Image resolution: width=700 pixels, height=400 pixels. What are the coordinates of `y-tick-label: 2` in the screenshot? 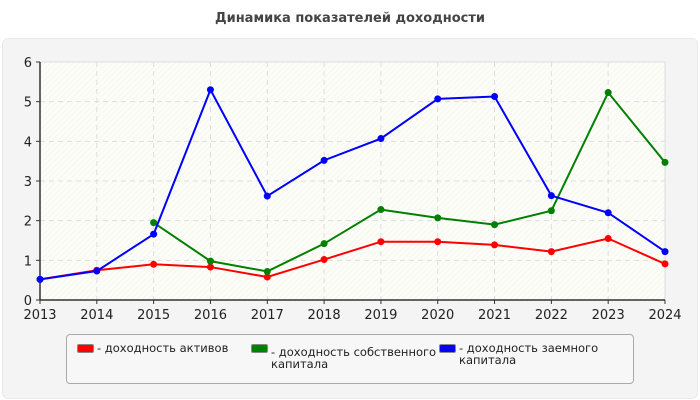 It's located at (28, 222).